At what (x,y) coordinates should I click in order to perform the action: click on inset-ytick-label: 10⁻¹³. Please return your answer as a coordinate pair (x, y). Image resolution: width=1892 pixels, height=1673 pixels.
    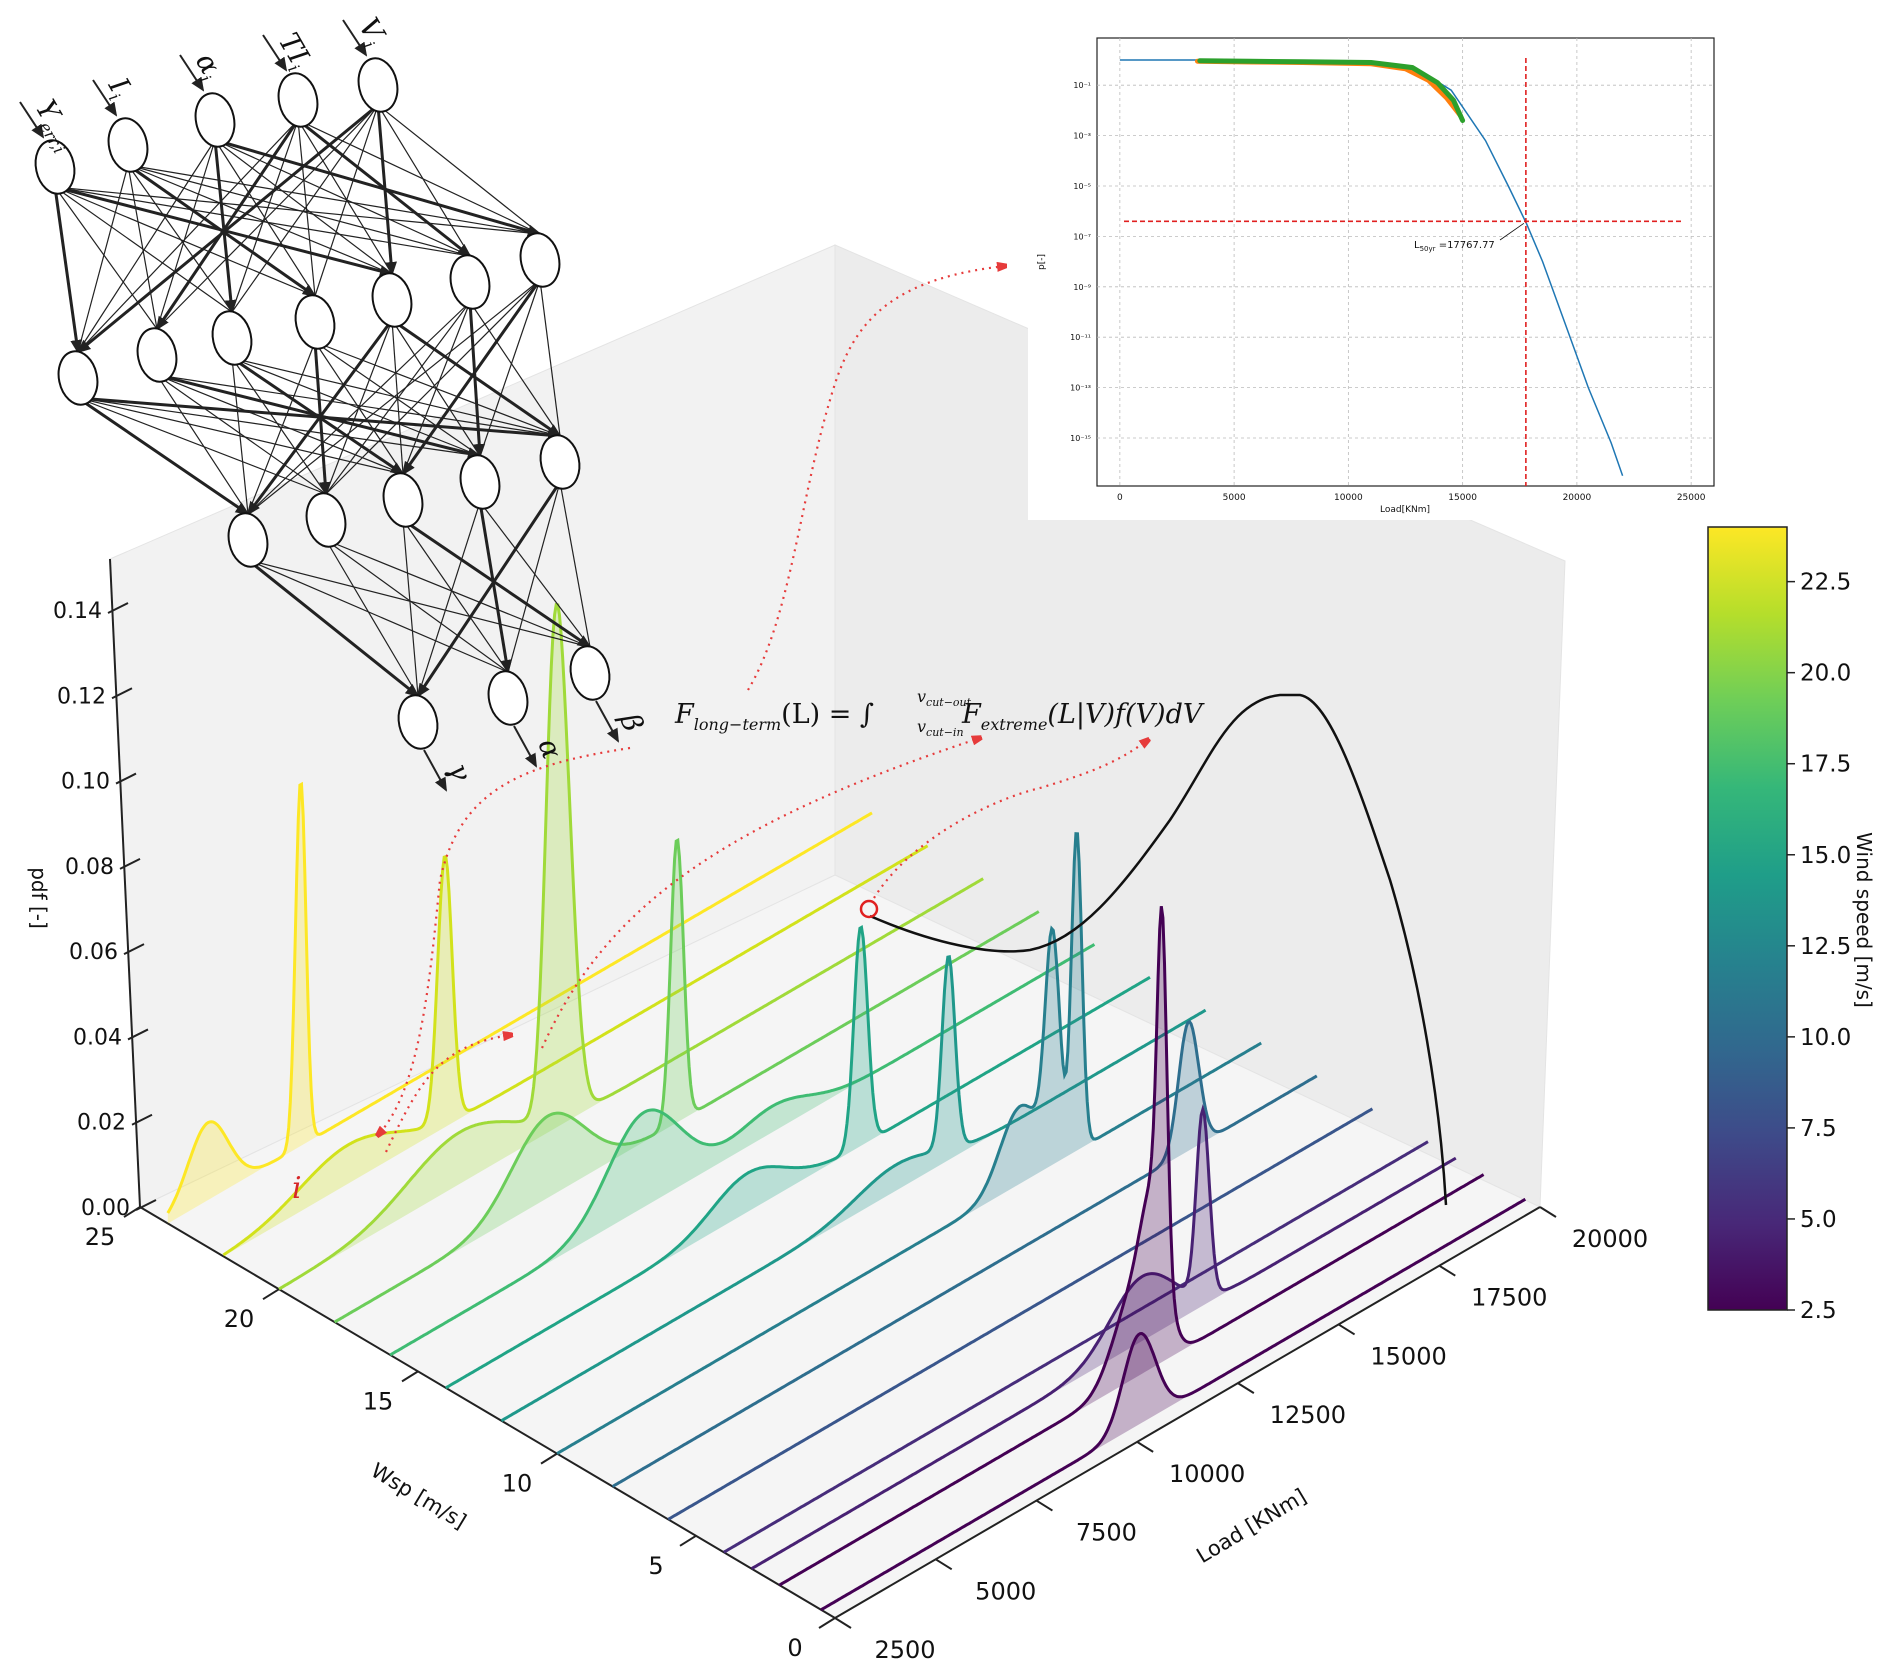
    Looking at the image, I should click on (1080, 388).